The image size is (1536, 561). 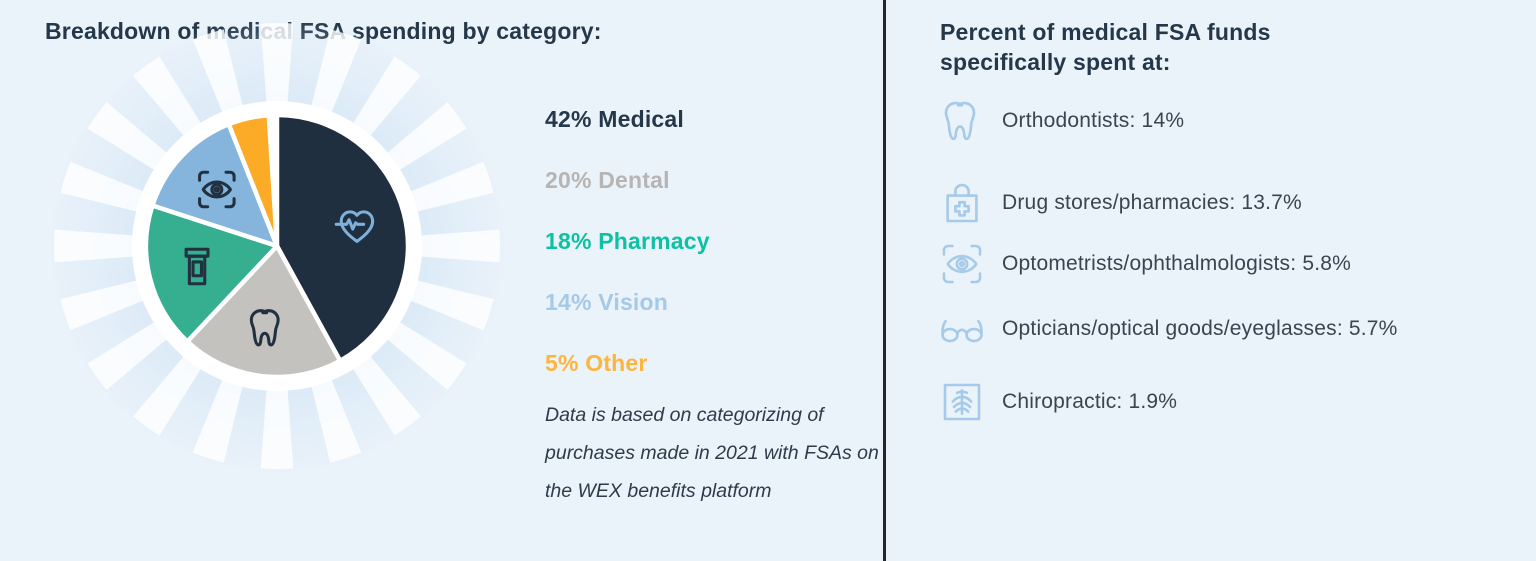 I want to click on eye-scan-icon, so click(x=962, y=264).